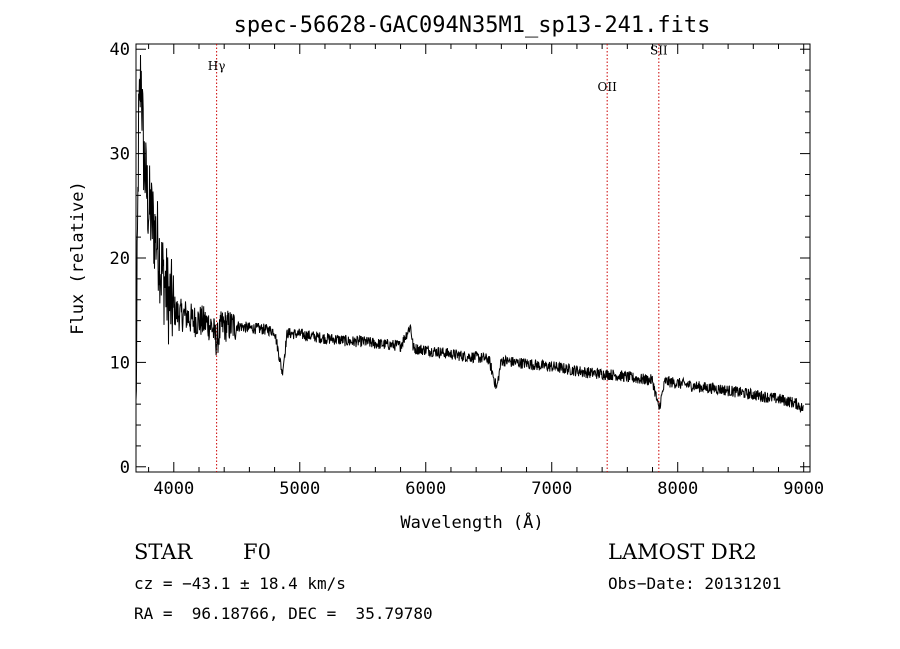  Describe the element at coordinates (163, 552) in the screenshot. I see `object-class: STAR` at that location.